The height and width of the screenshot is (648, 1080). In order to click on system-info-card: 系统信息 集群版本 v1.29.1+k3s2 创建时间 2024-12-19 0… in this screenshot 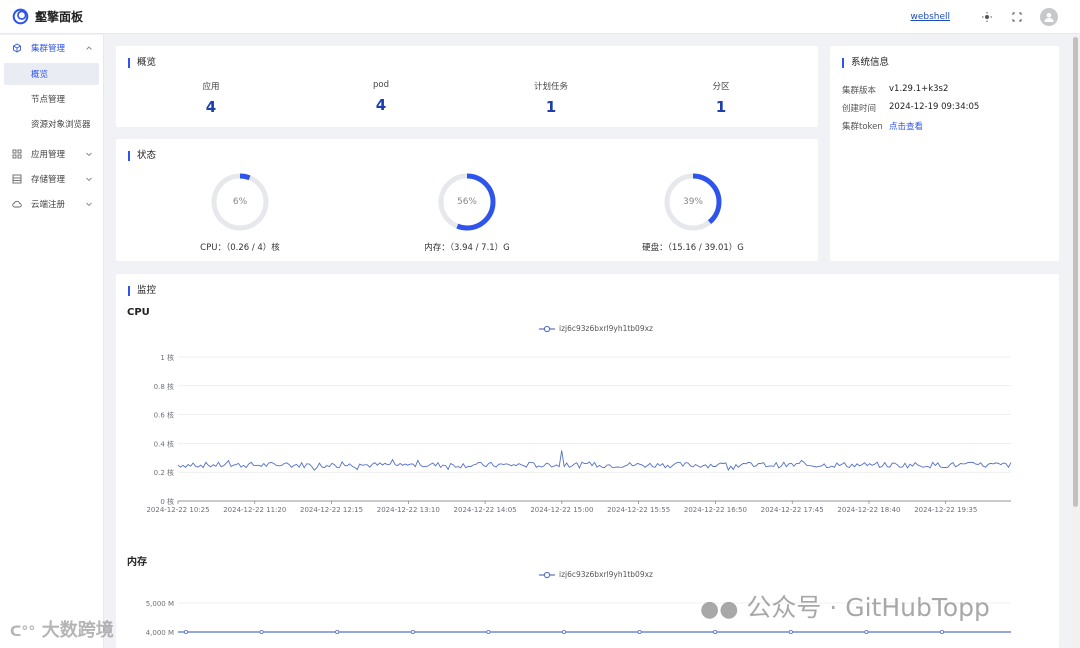, I will do `click(944, 153)`.